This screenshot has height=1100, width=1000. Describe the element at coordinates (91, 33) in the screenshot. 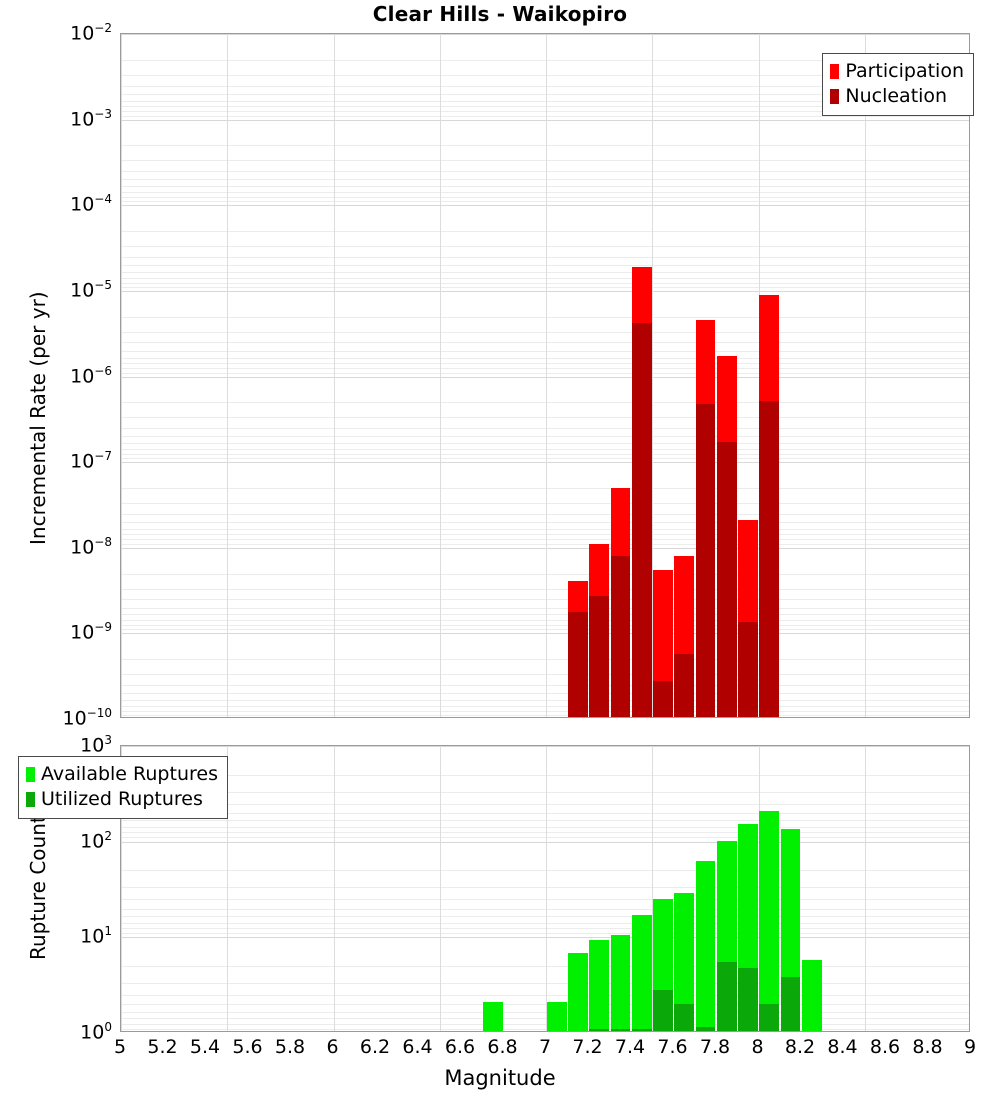

I see `y-tick-label: 10⁻²` at that location.